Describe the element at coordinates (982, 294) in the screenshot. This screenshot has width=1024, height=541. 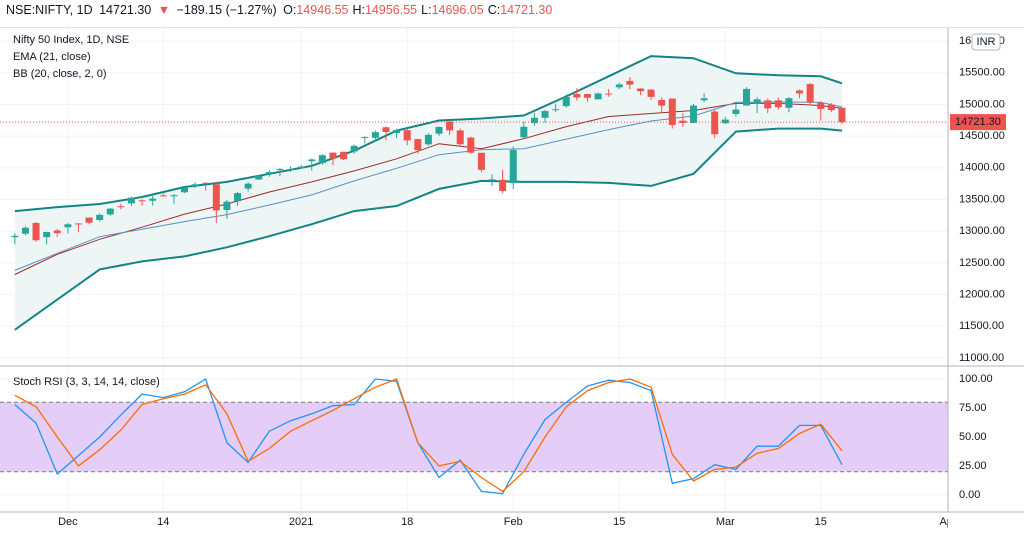
I see `y-tick-label: 12000.00` at that location.